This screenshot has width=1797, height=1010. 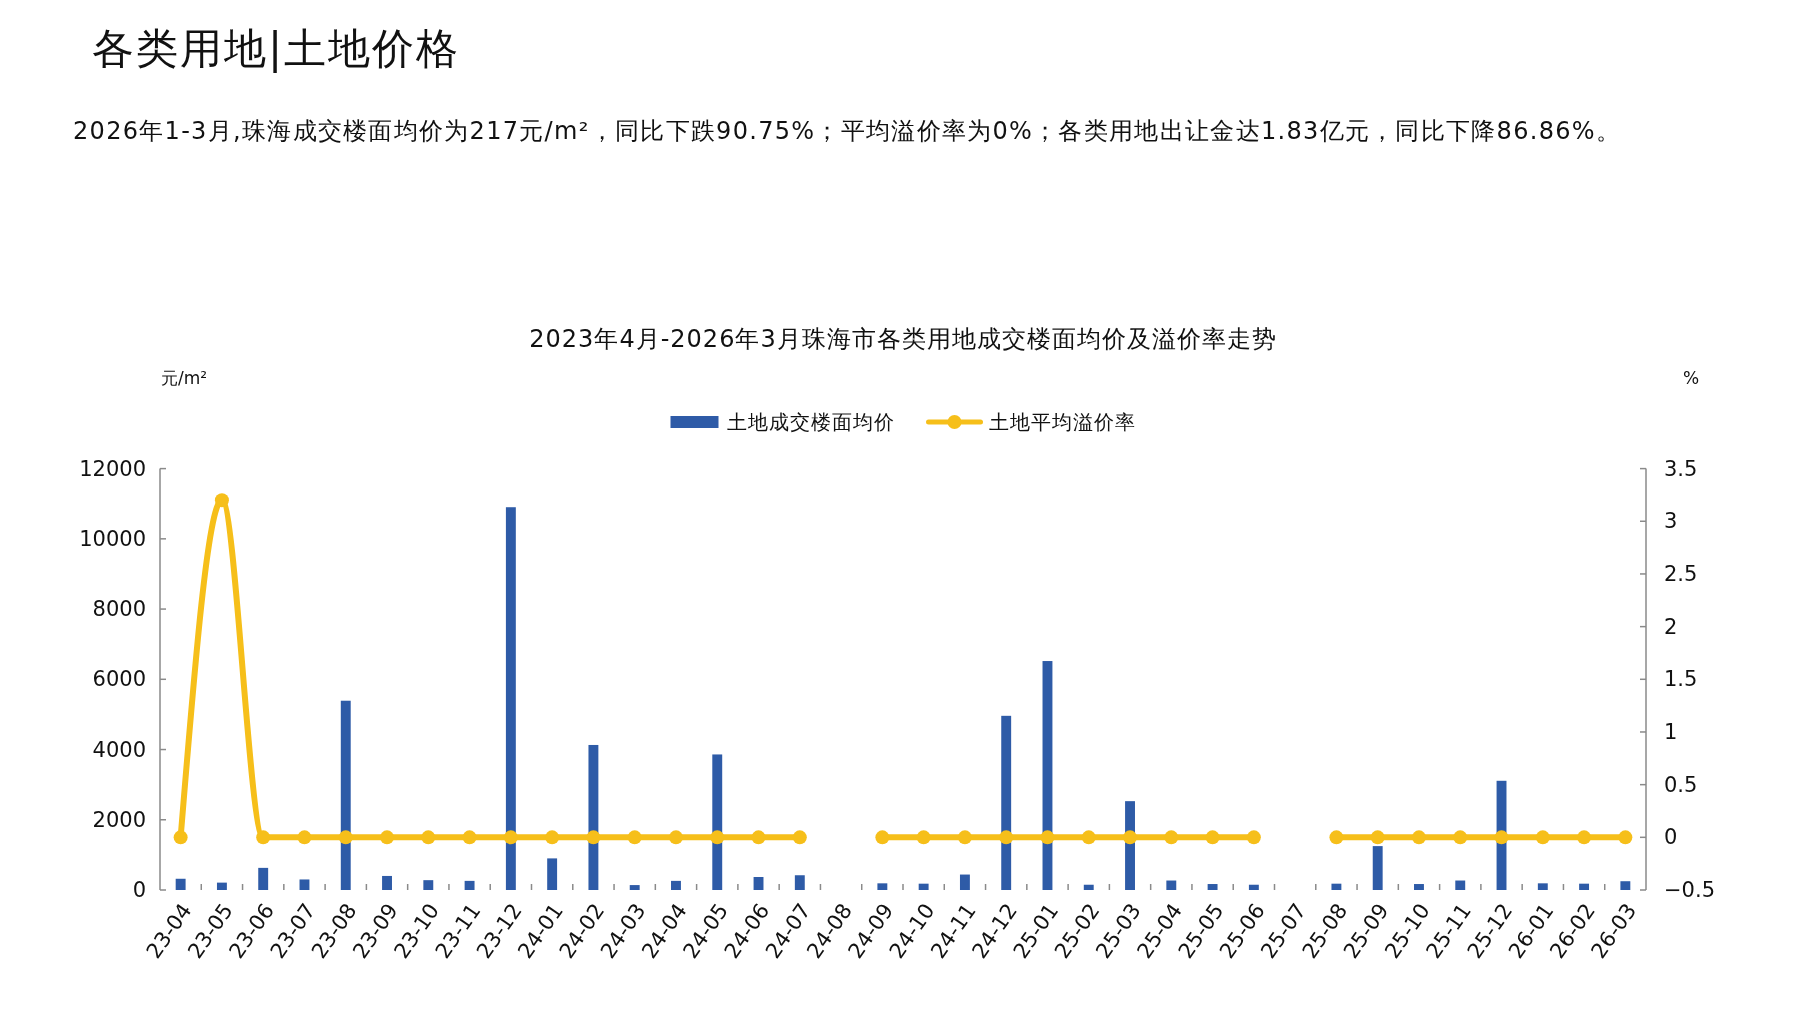 What do you see at coordinates (112, 468) in the screenshot?
I see `y-tick-label: 12000` at bounding box center [112, 468].